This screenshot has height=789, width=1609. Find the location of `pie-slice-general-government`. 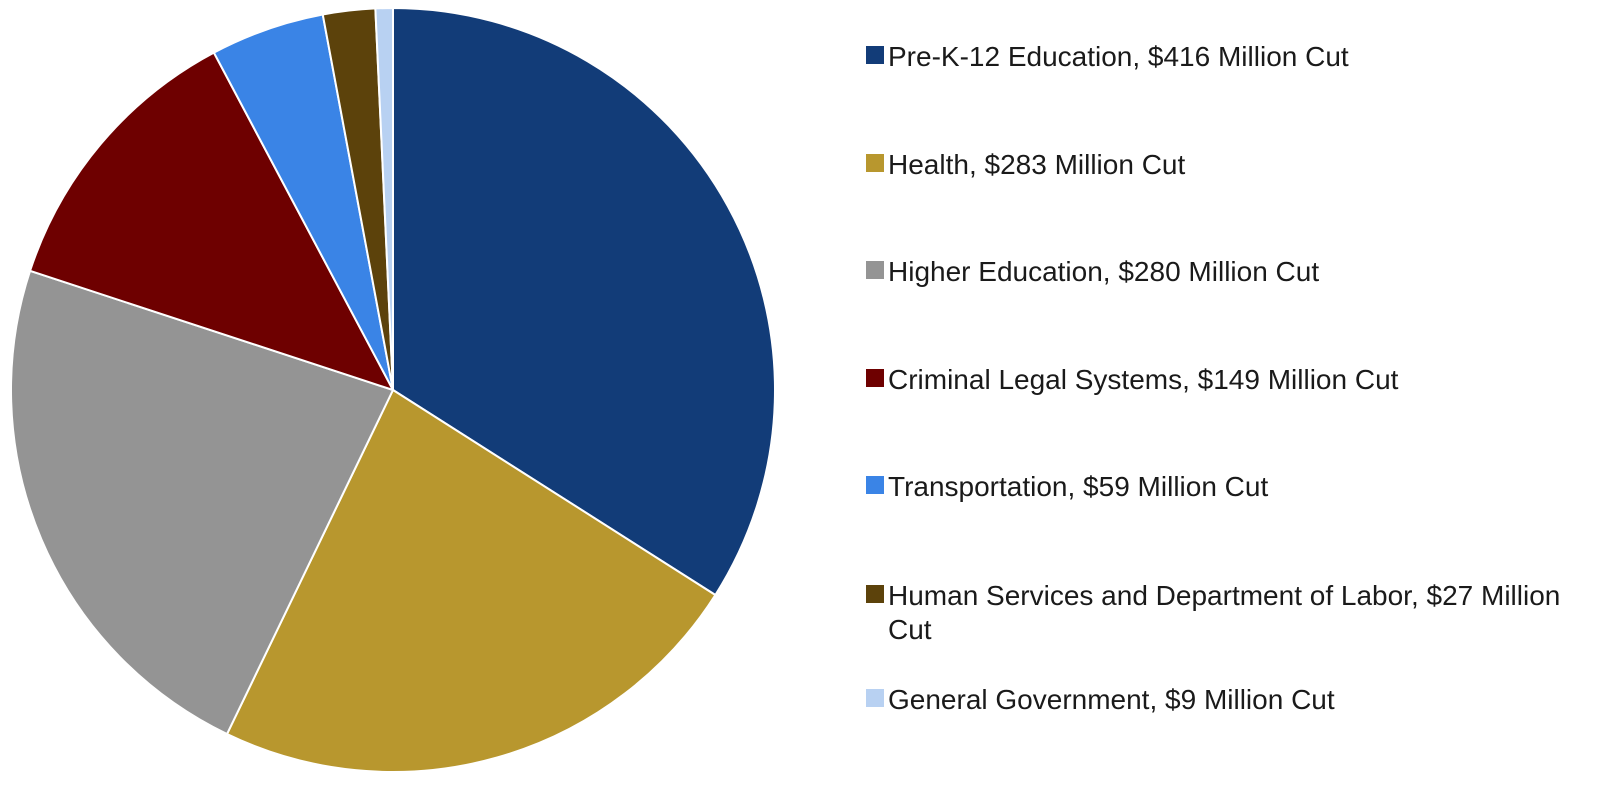

pie-slice-general-government is located at coordinates (384, 198).